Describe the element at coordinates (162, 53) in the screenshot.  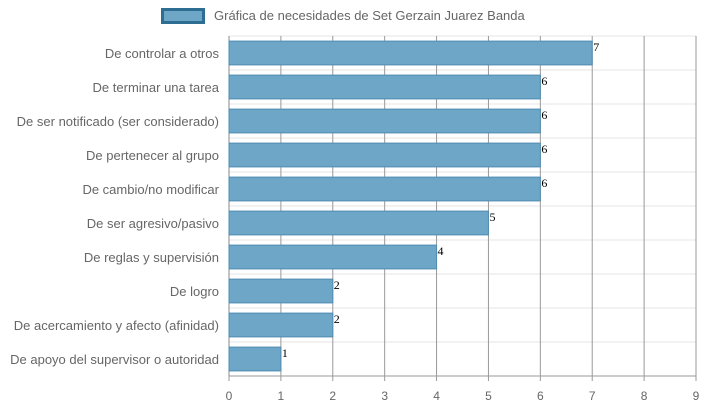
I see `category-label: De controlar a otros` at that location.